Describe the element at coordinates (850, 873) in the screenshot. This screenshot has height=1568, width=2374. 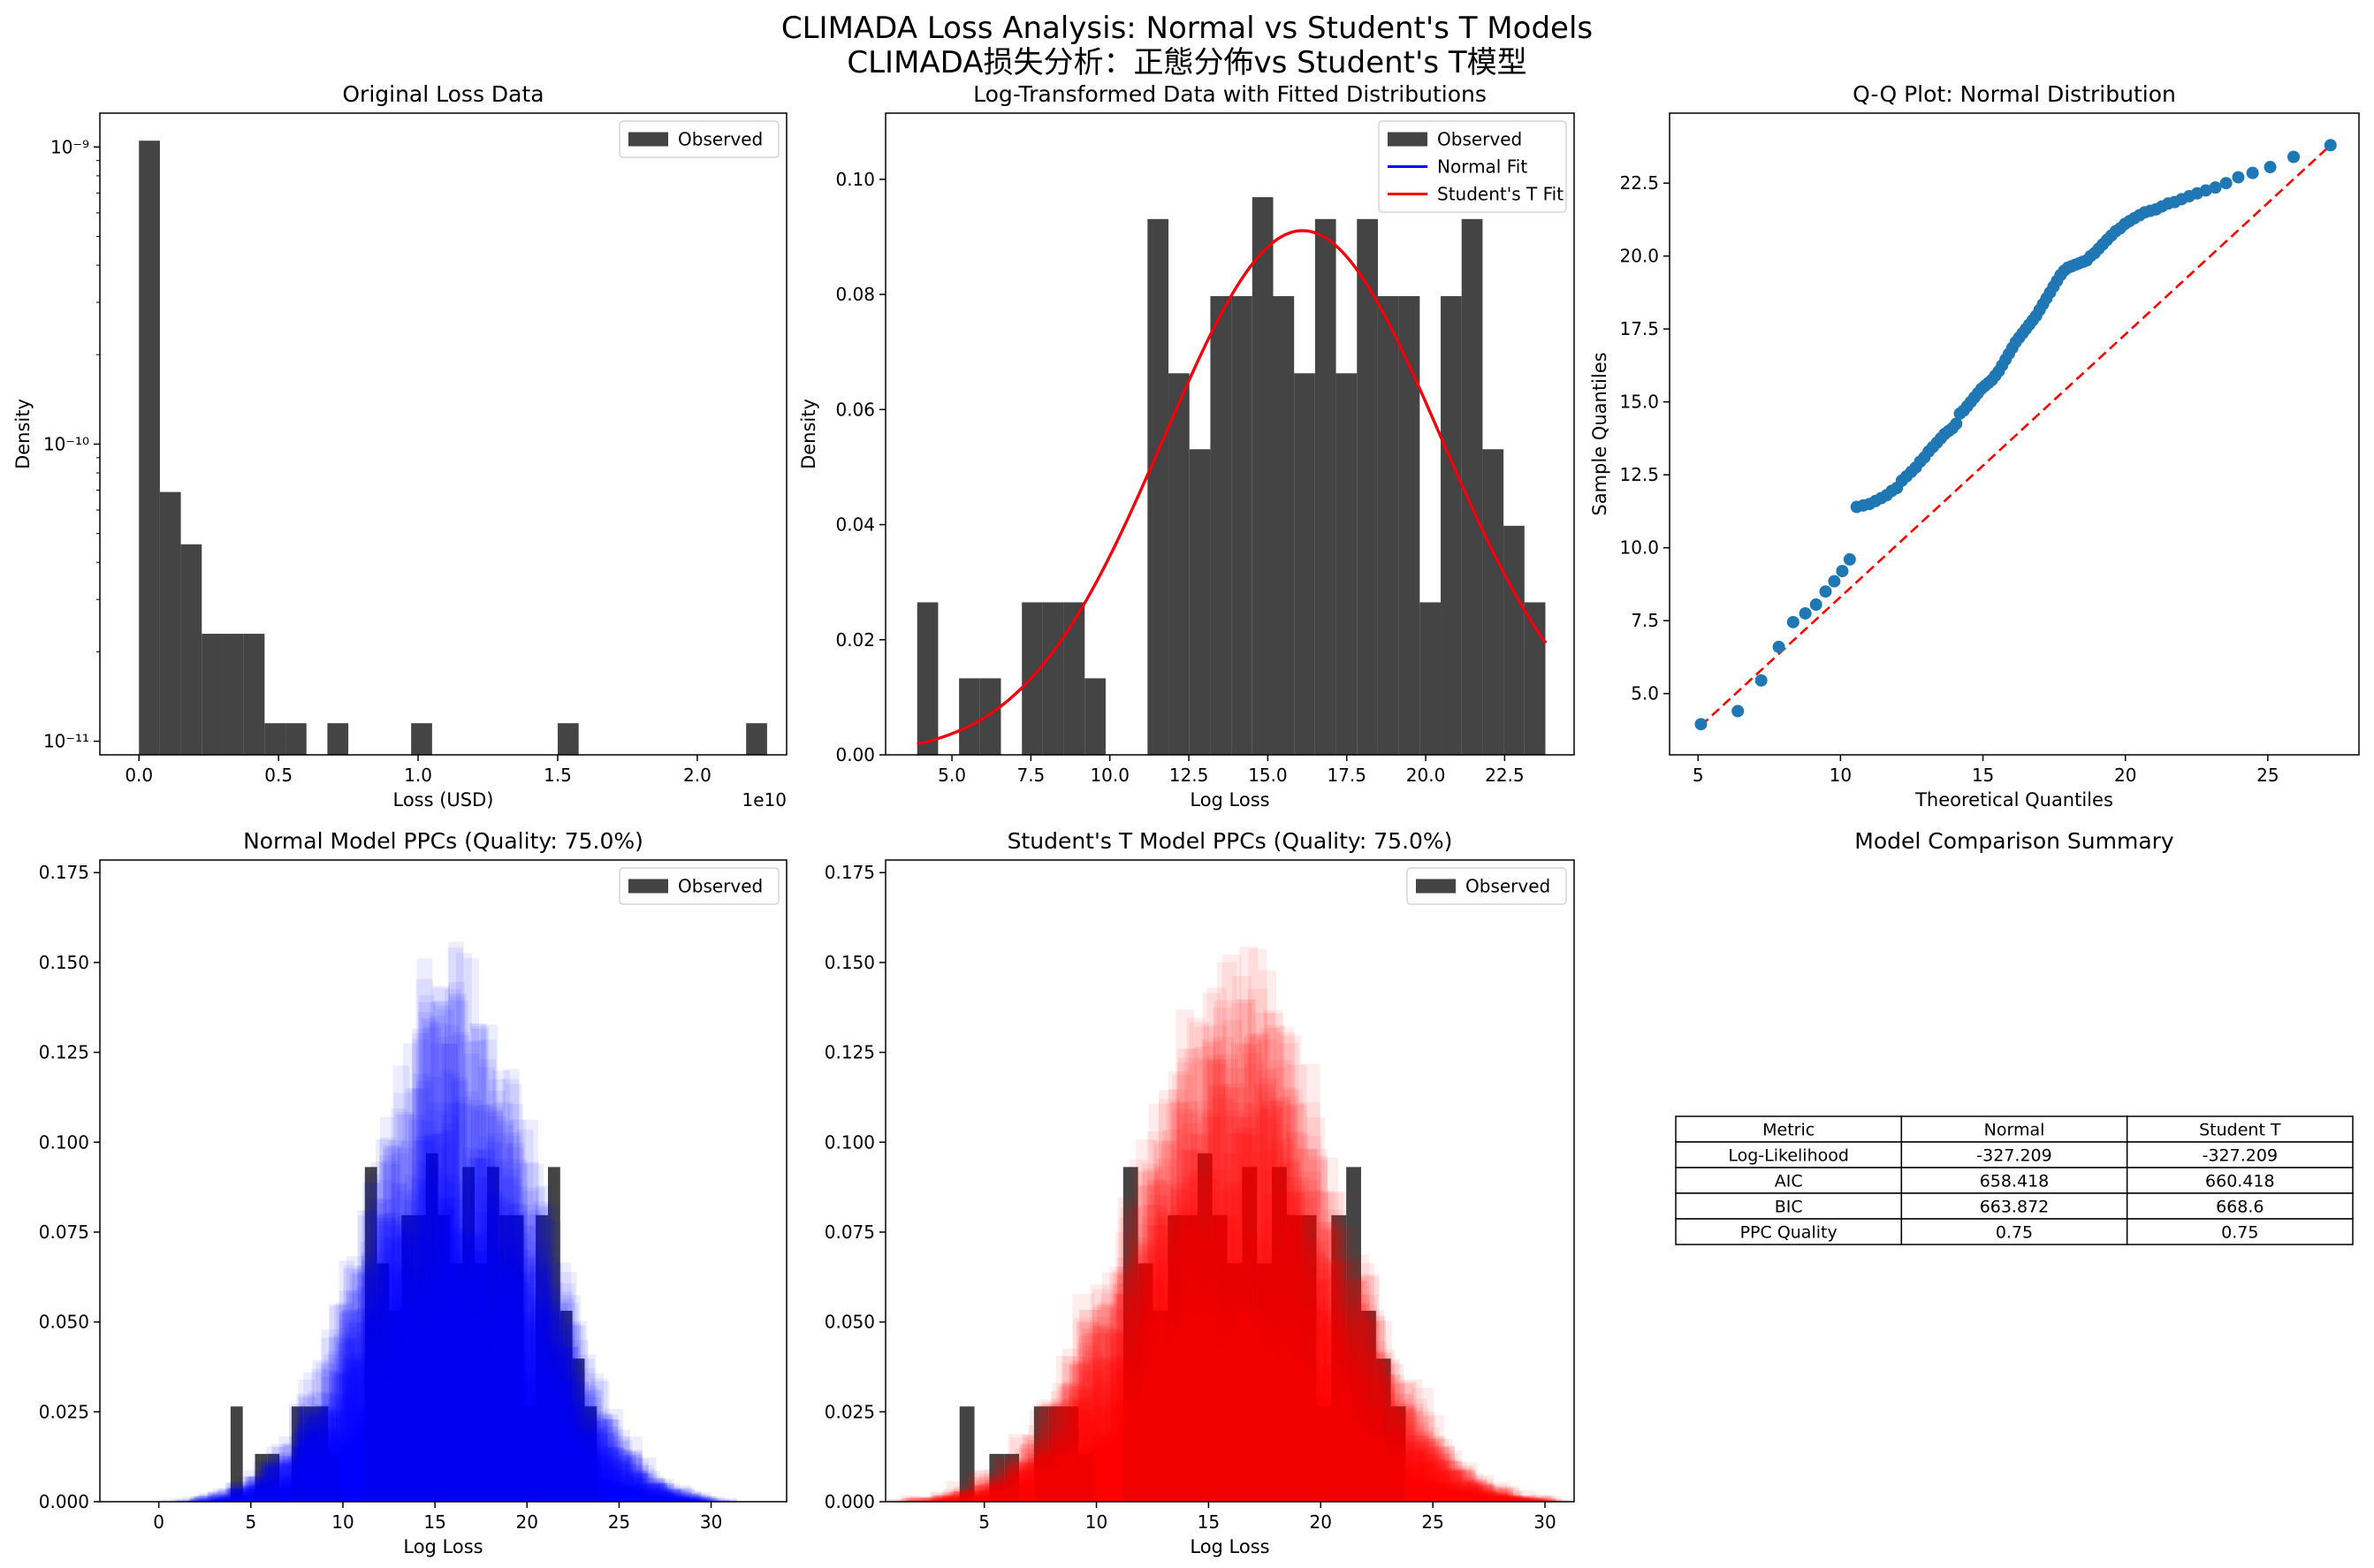
I see `y-tick-label: 0.175` at that location.